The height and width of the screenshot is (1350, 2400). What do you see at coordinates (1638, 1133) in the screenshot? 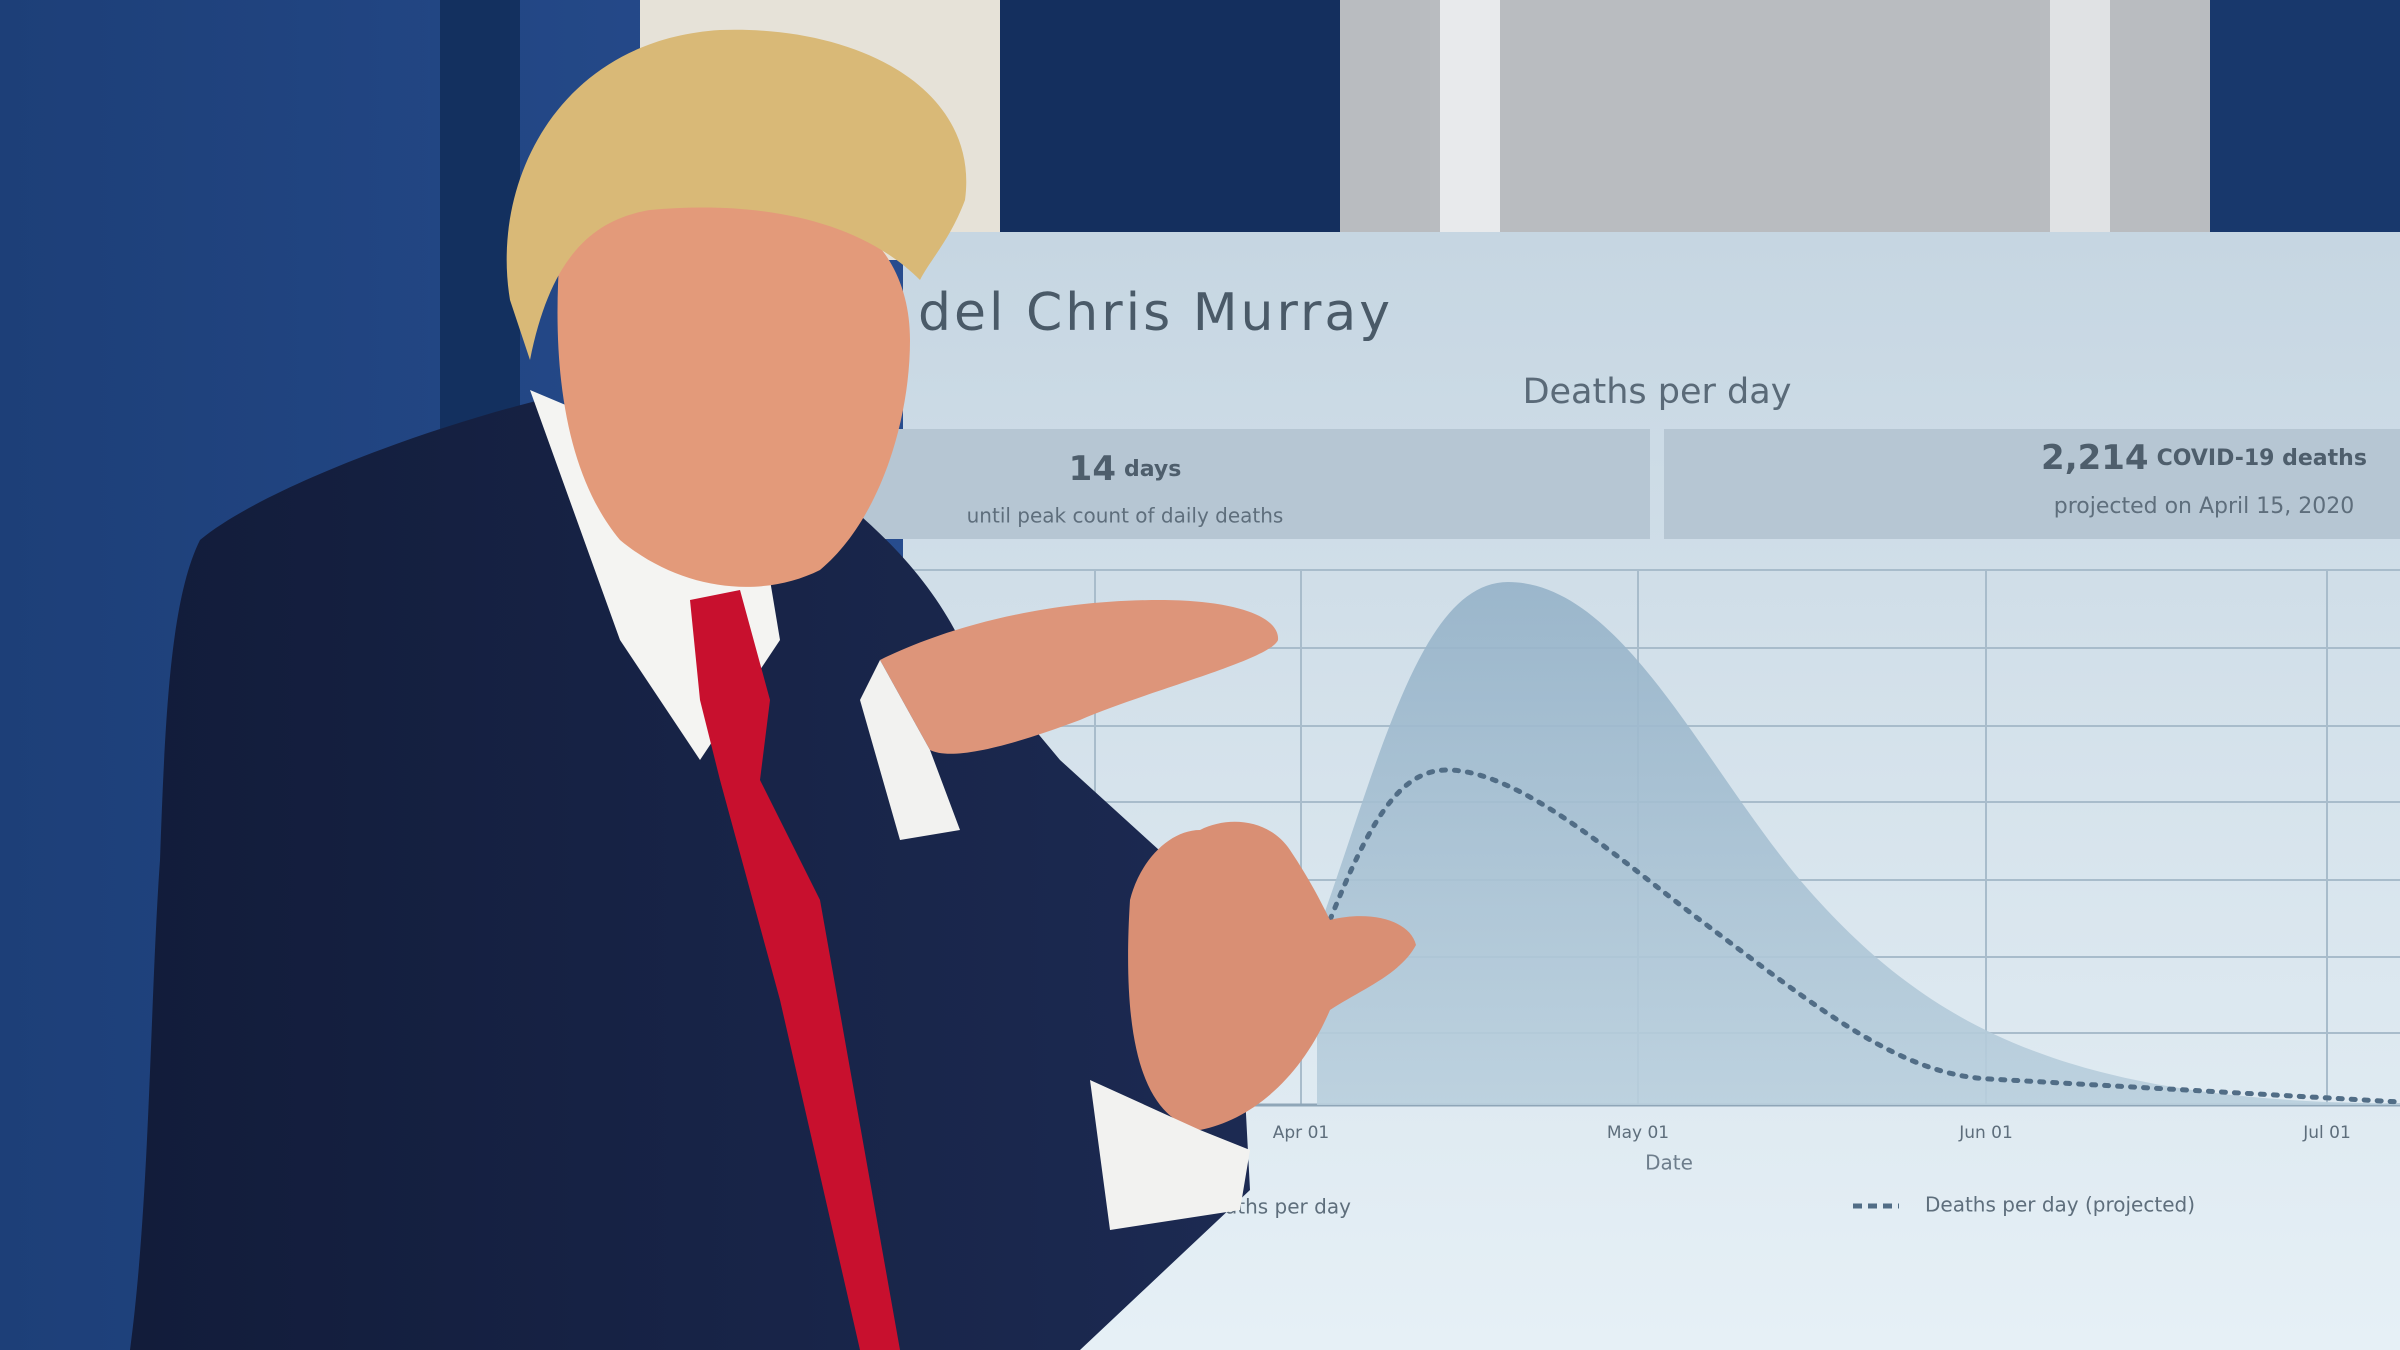
I see `x-label: May 01` at bounding box center [1638, 1133].